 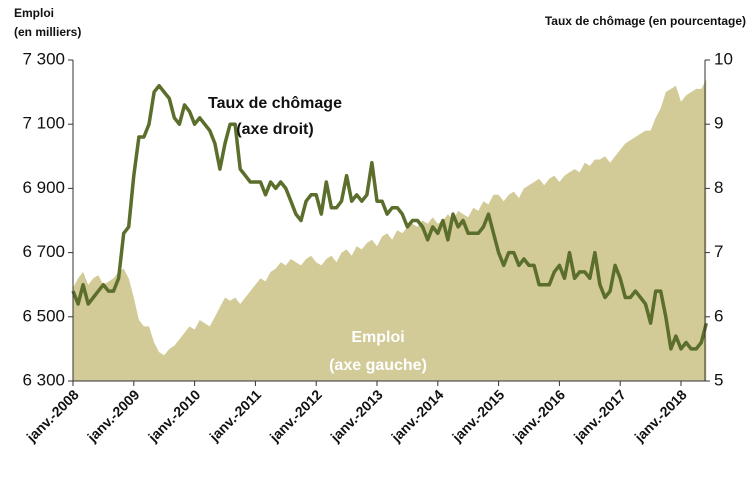 What do you see at coordinates (235, 415) in the screenshot?
I see `x-tick-label: janv.-2011` at bounding box center [235, 415].